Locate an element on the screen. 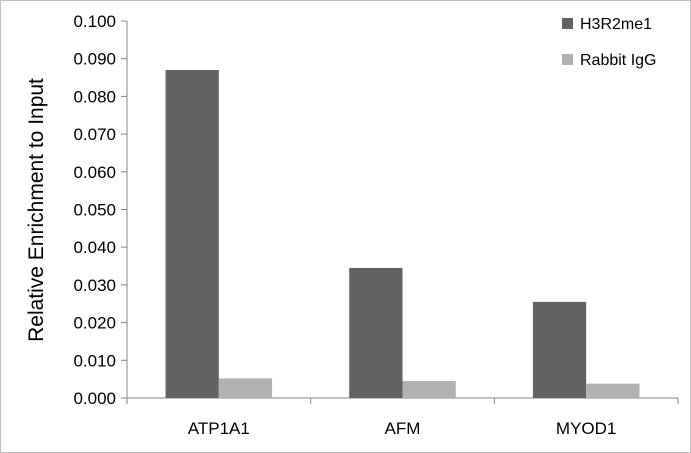 Image resolution: width=691 pixels, height=453 pixels. x-axis: ATP1A1 AFM MYOD1 is located at coordinates (402, 417).